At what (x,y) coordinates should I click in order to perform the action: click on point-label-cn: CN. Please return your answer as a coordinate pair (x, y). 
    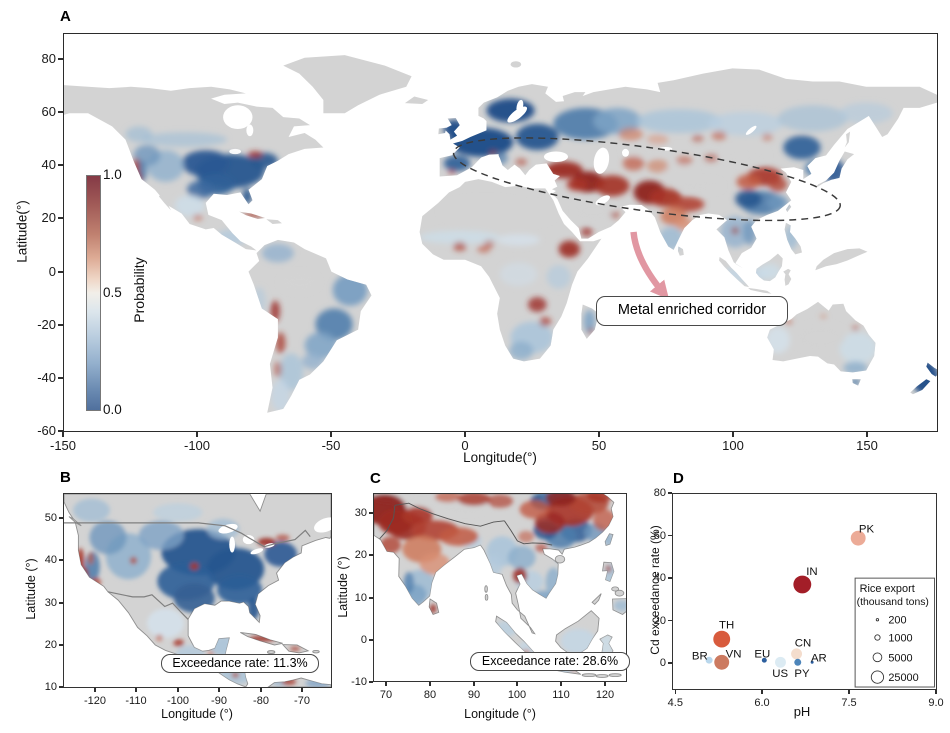
    Looking at the image, I should click on (803, 643).